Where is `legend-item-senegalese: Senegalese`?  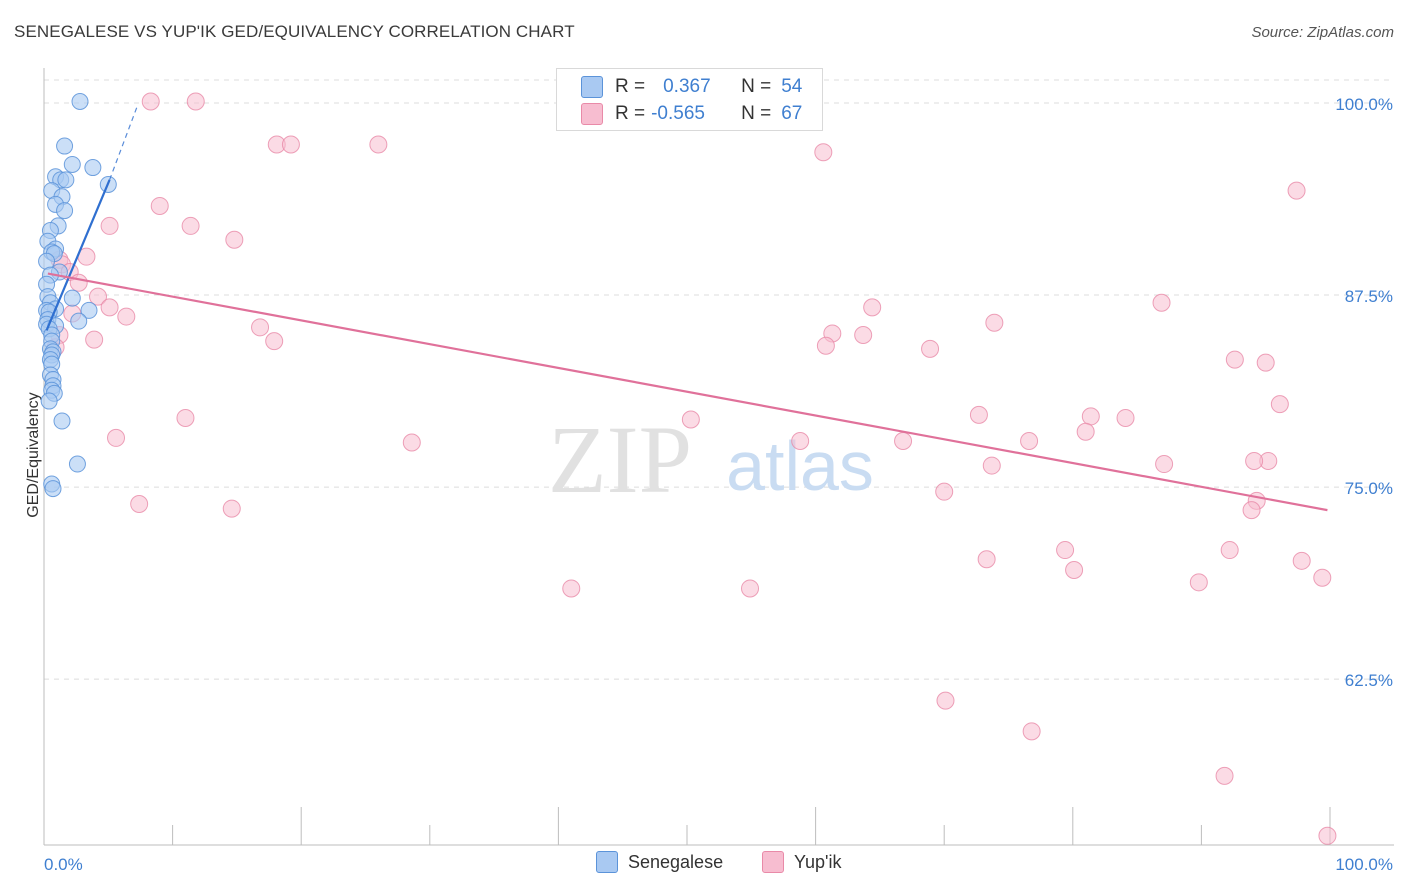 legend-item-senegalese: Senegalese is located at coordinates (659, 862).